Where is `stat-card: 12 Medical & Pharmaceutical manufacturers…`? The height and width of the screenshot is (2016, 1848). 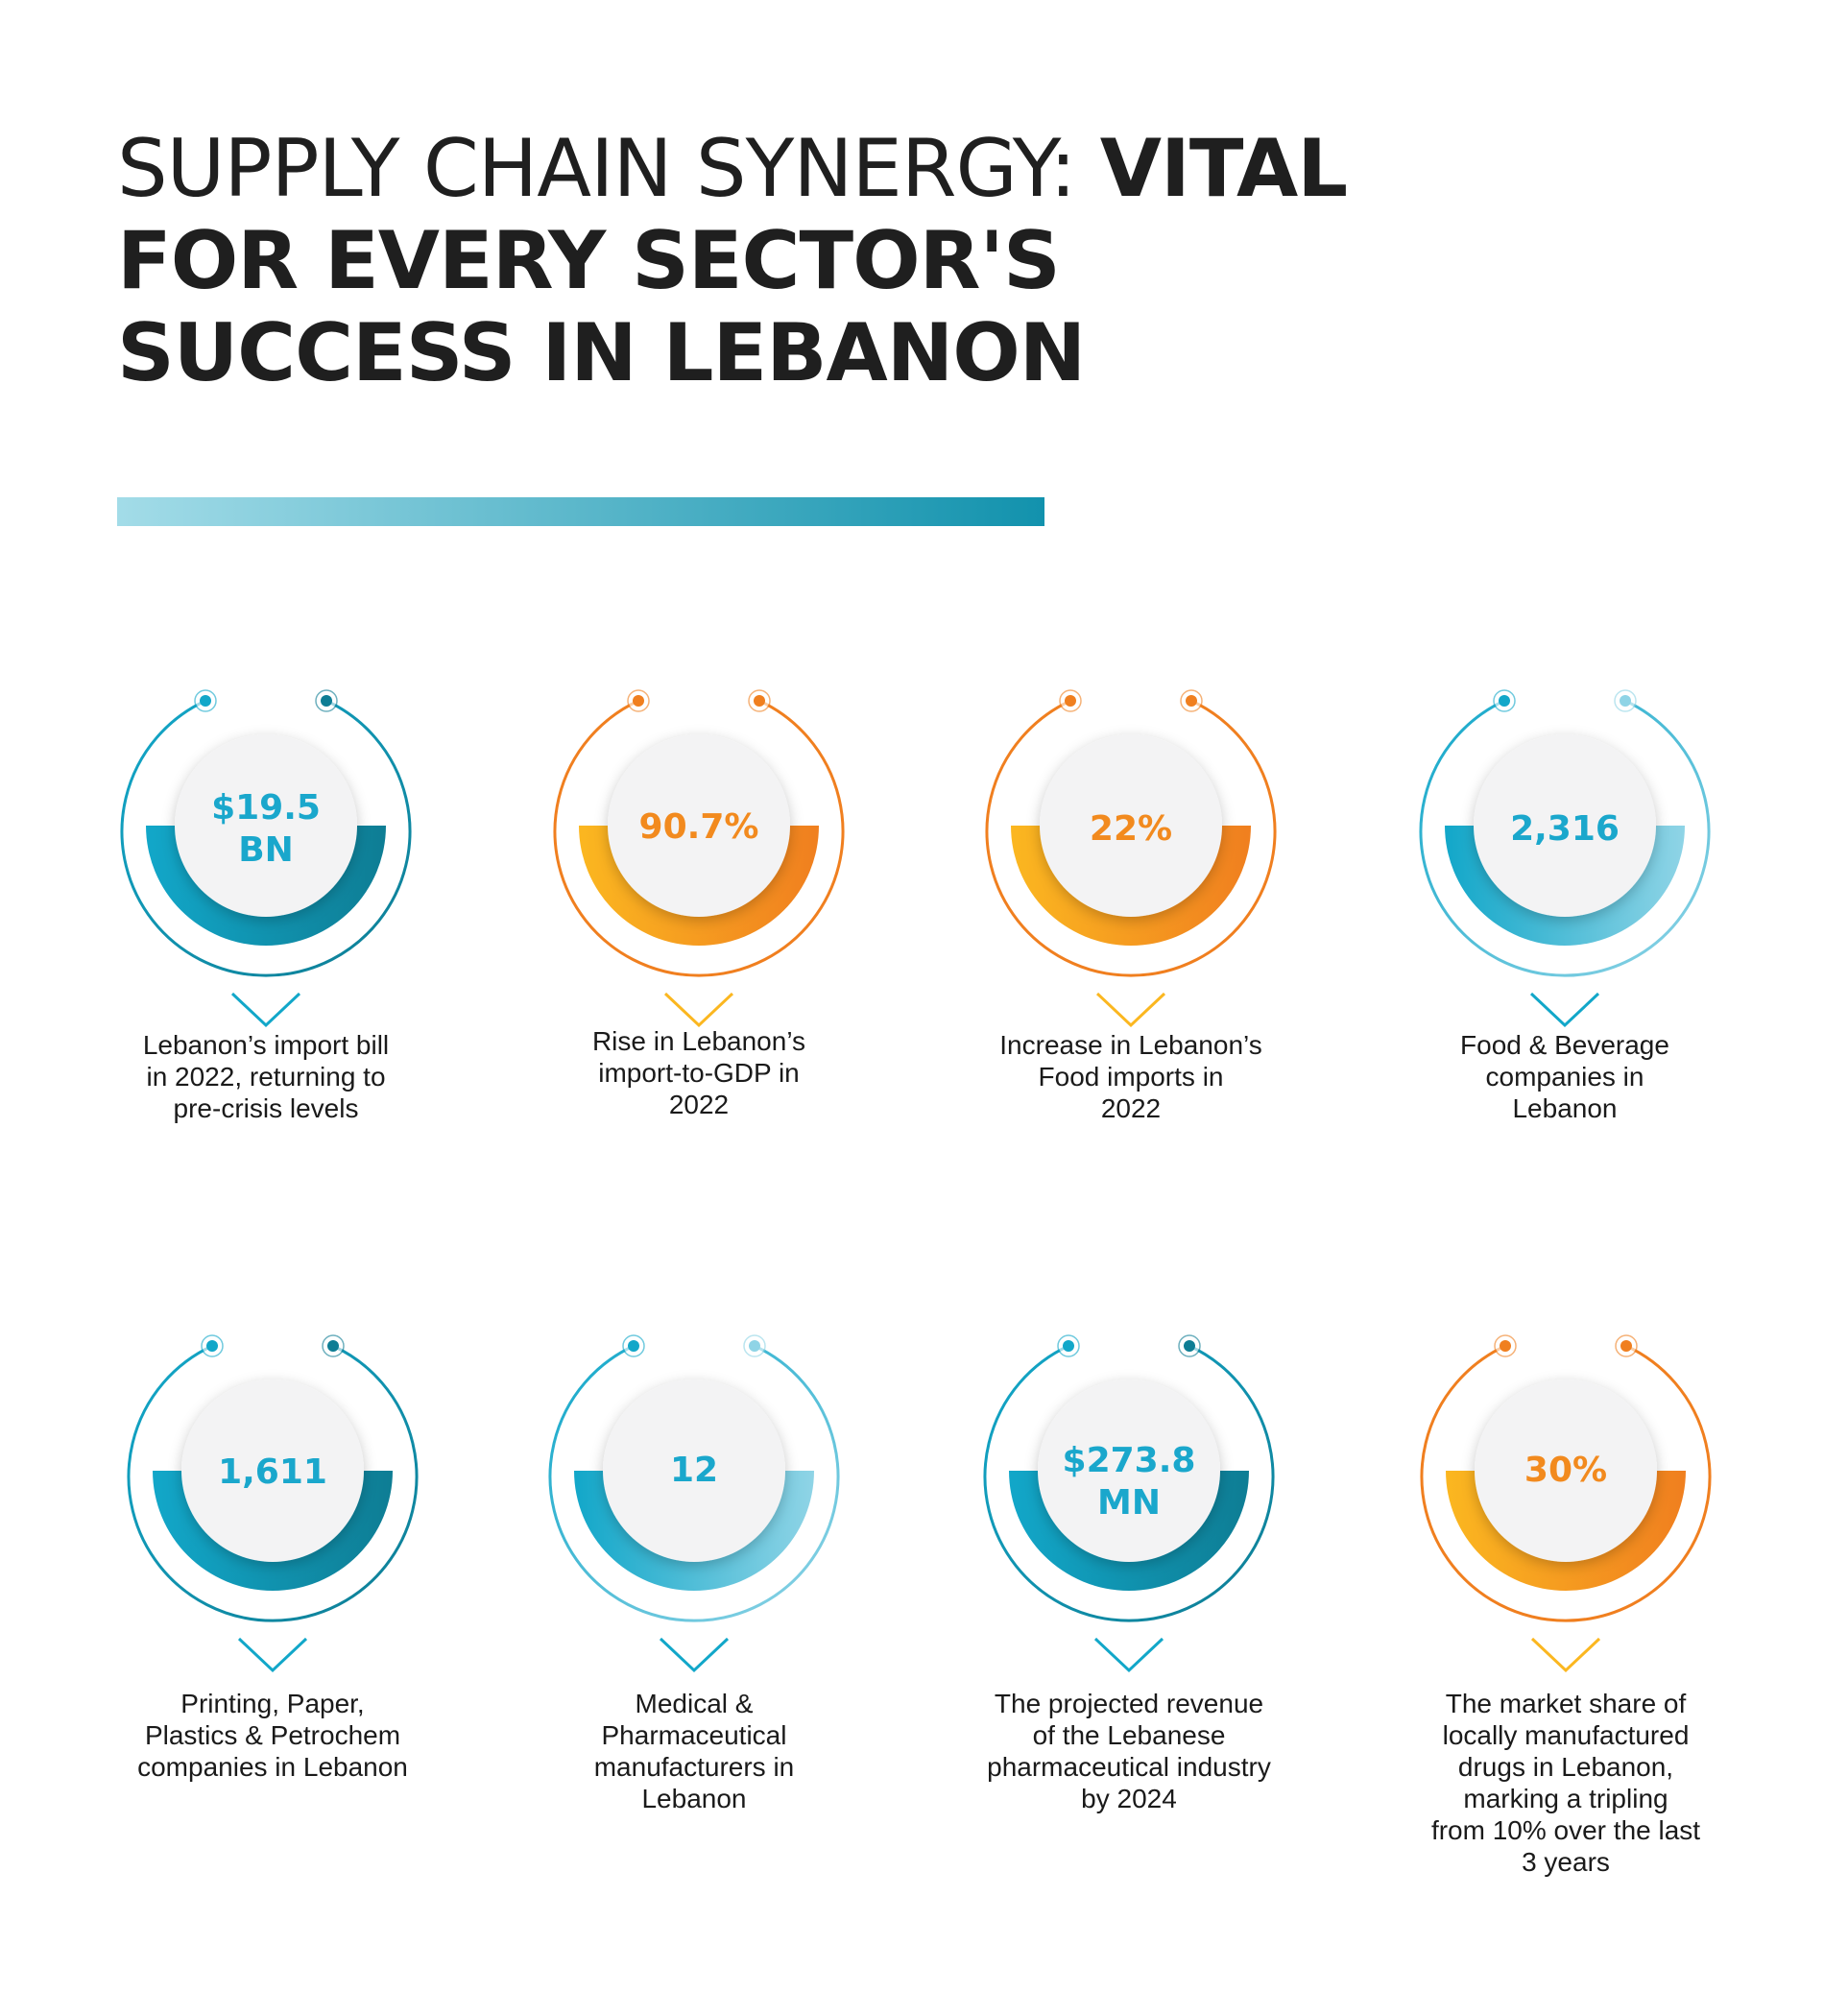 stat-card: 12 Medical & Pharmaceutical manufacturers… is located at coordinates (694, 1667).